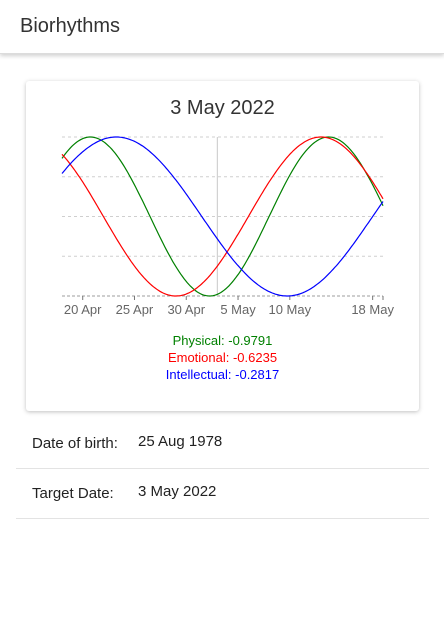 The width and height of the screenshot is (444, 632). I want to click on x-tick-label: 25 Apr, so click(135, 309).